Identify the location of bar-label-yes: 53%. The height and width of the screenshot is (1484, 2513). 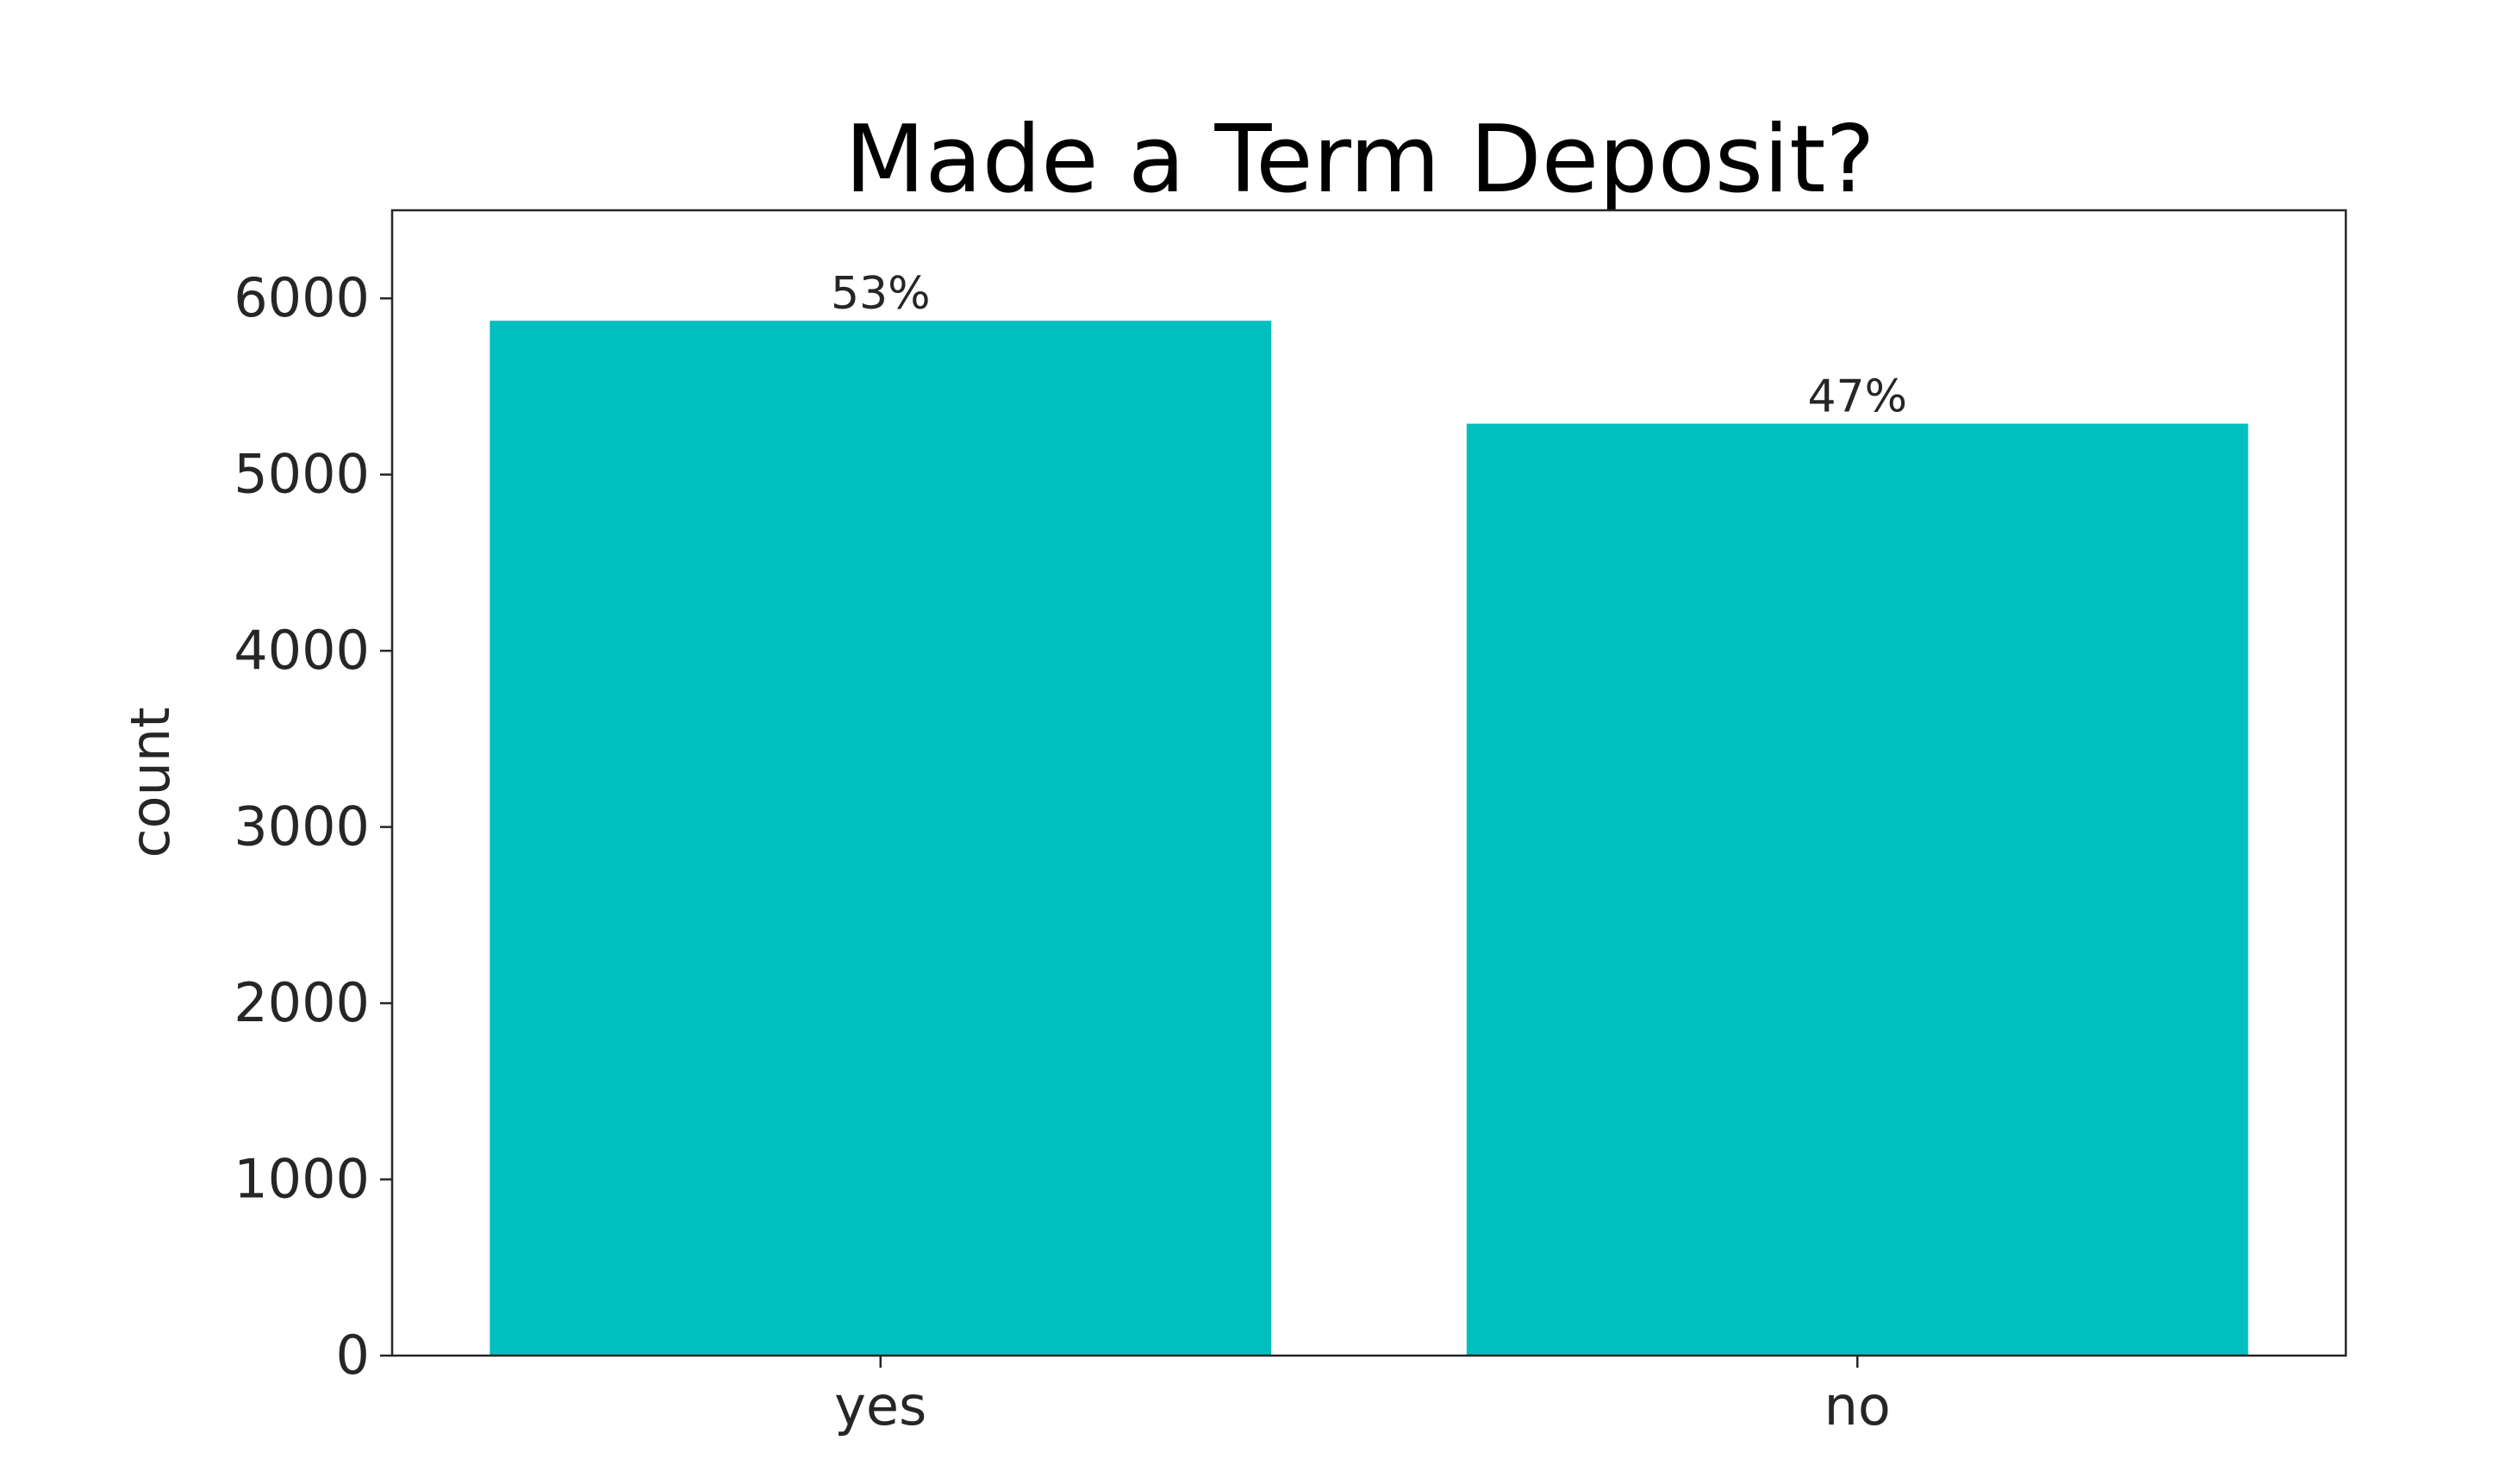
(881, 294).